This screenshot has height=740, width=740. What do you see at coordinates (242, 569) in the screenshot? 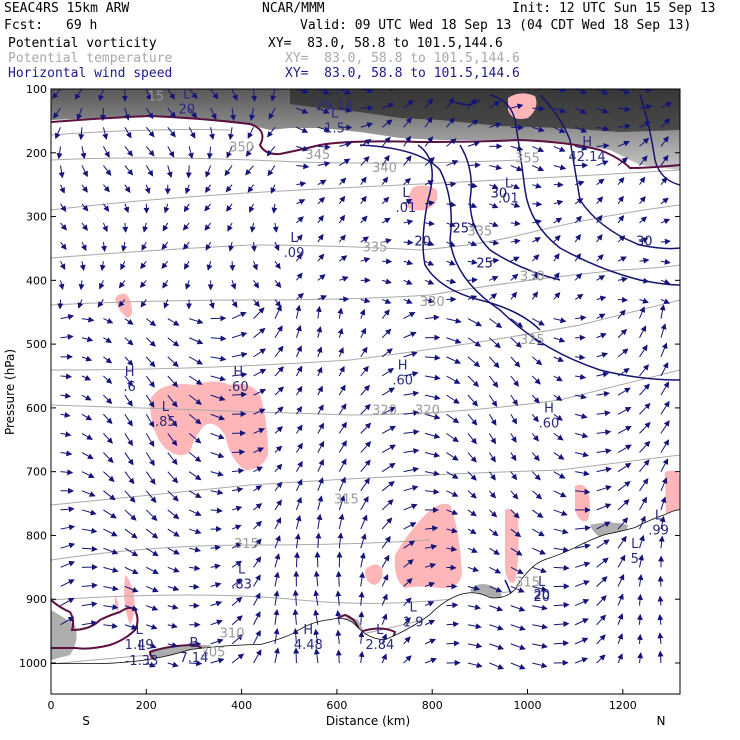
I see `extremum-kind: L` at bounding box center [242, 569].